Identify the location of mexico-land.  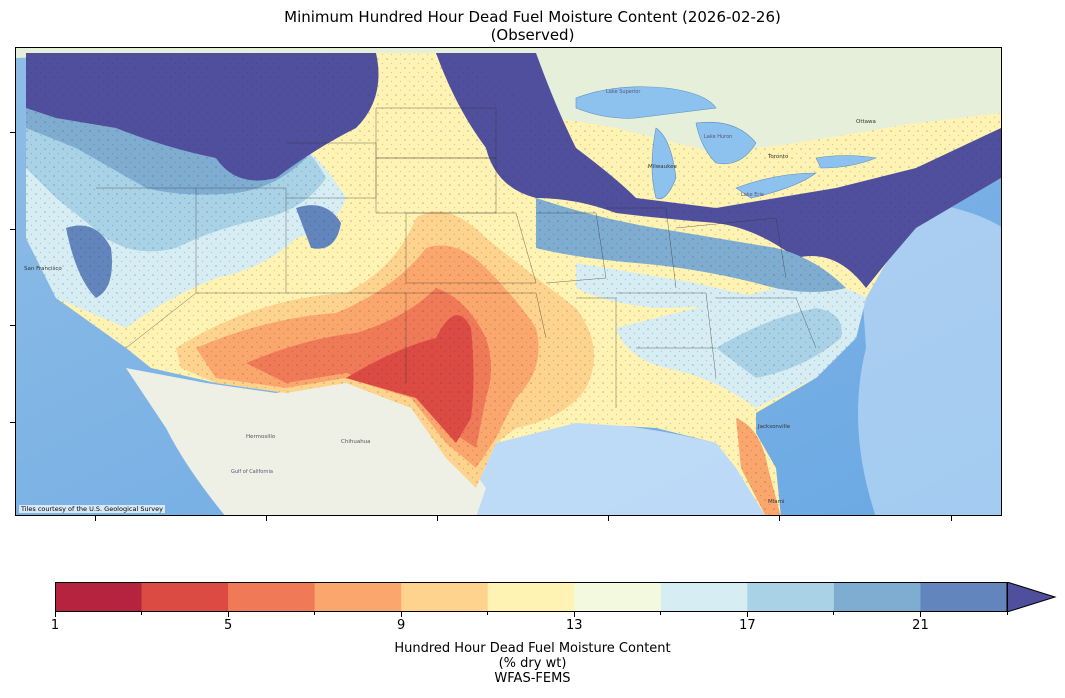
(306, 441).